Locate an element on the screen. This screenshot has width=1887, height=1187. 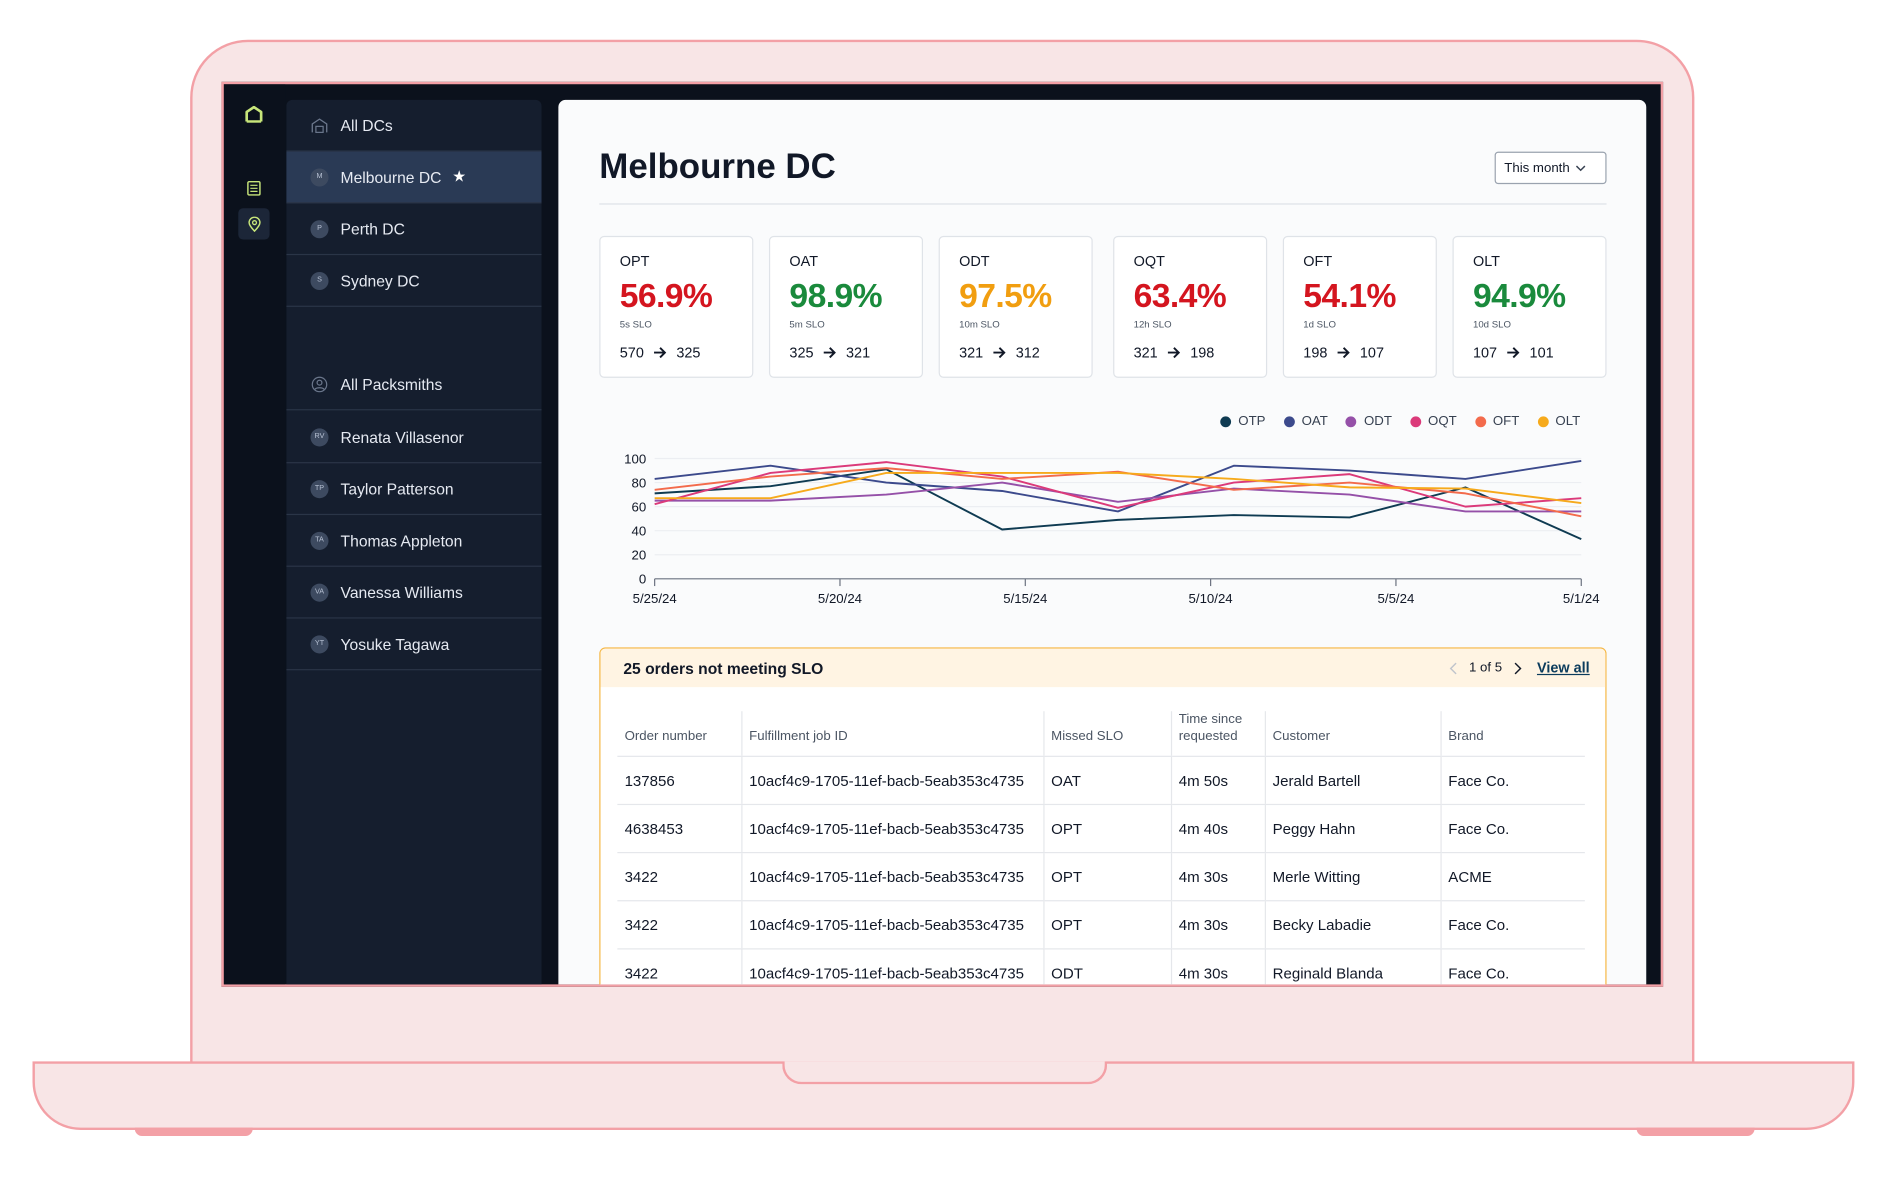
metric-card-olt: OLT 94.9% 10d SLO 107 101 is located at coordinates (1529, 306).